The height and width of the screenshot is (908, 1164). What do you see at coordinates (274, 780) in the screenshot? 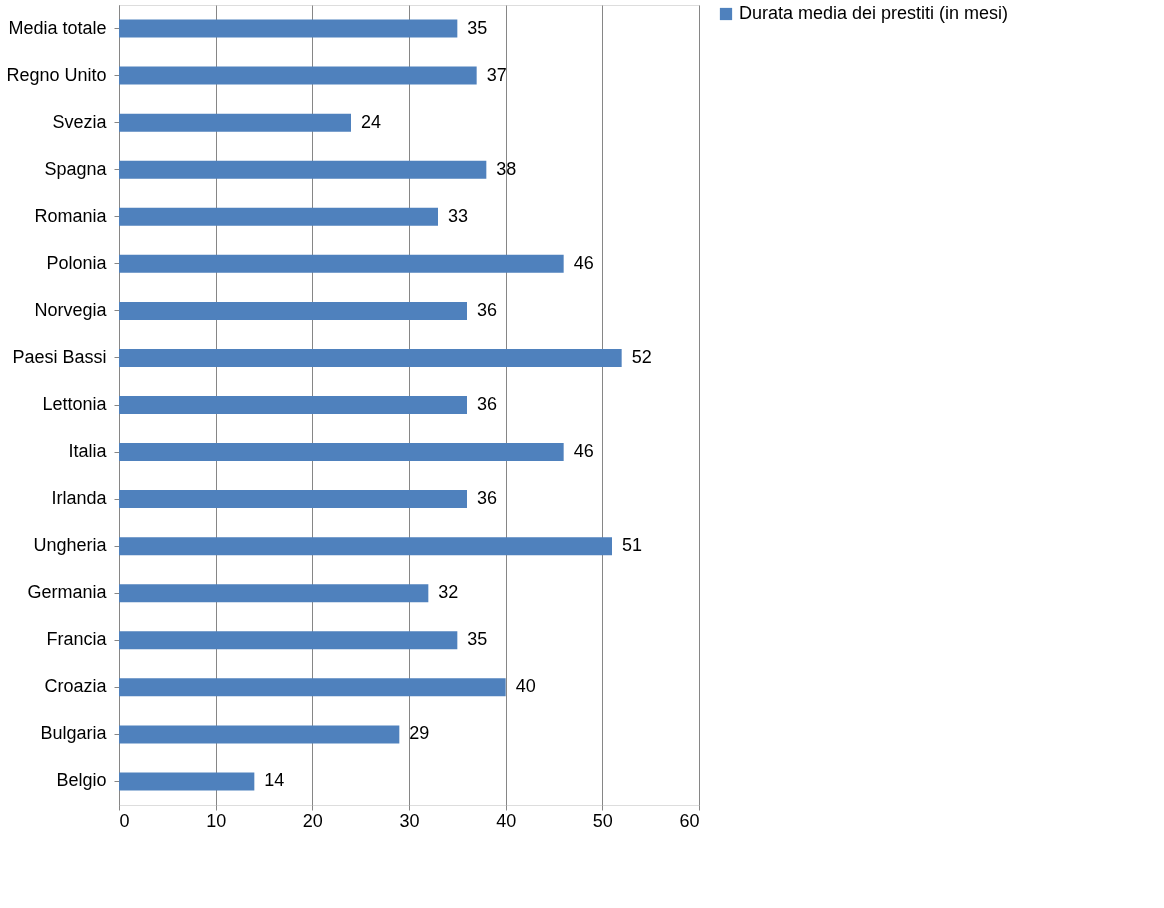
I see `data-label: 14` at bounding box center [274, 780].